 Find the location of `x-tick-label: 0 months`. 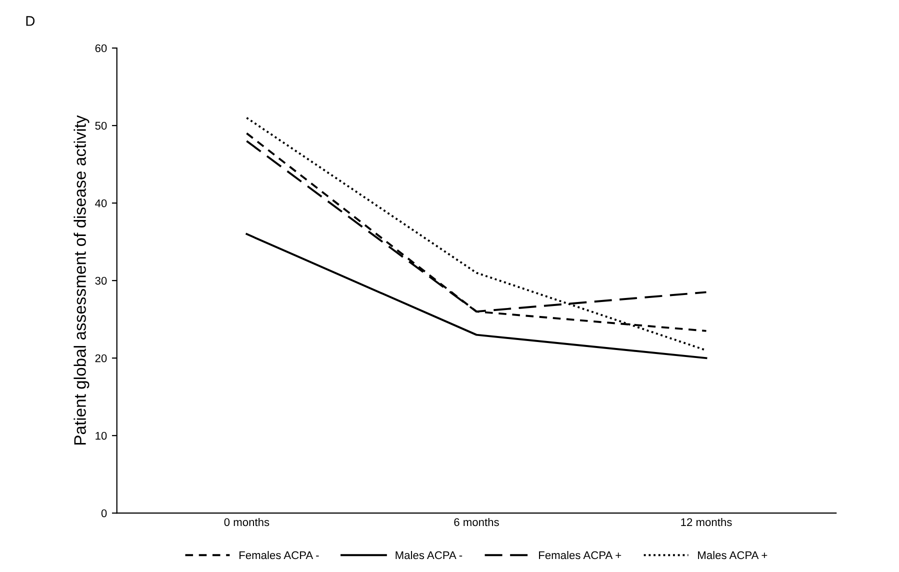

x-tick-label: 0 months is located at coordinates (247, 522).